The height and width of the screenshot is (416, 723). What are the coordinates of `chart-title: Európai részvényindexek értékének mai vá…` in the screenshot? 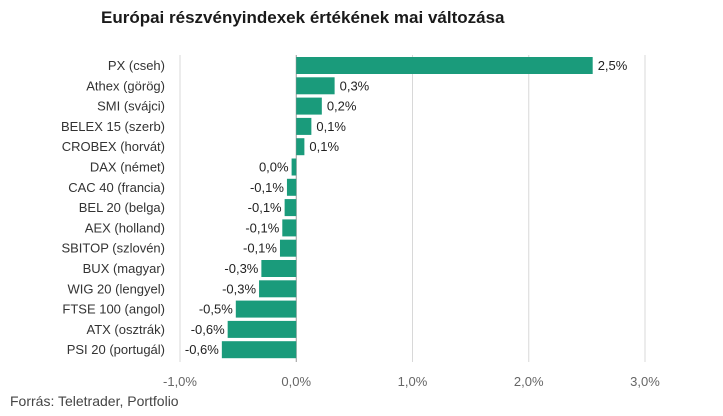 It's located at (303, 17).